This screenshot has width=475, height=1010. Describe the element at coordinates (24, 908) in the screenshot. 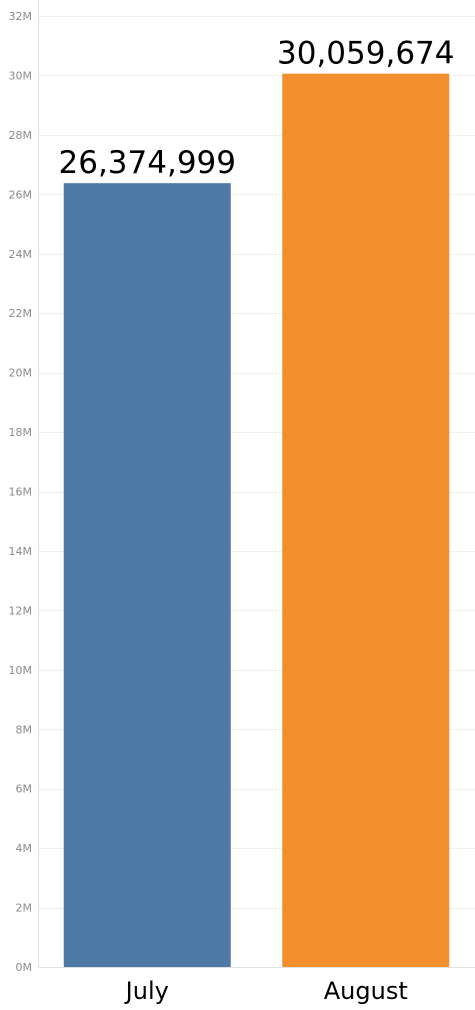

I see `y-tick-label: 2M` at that location.